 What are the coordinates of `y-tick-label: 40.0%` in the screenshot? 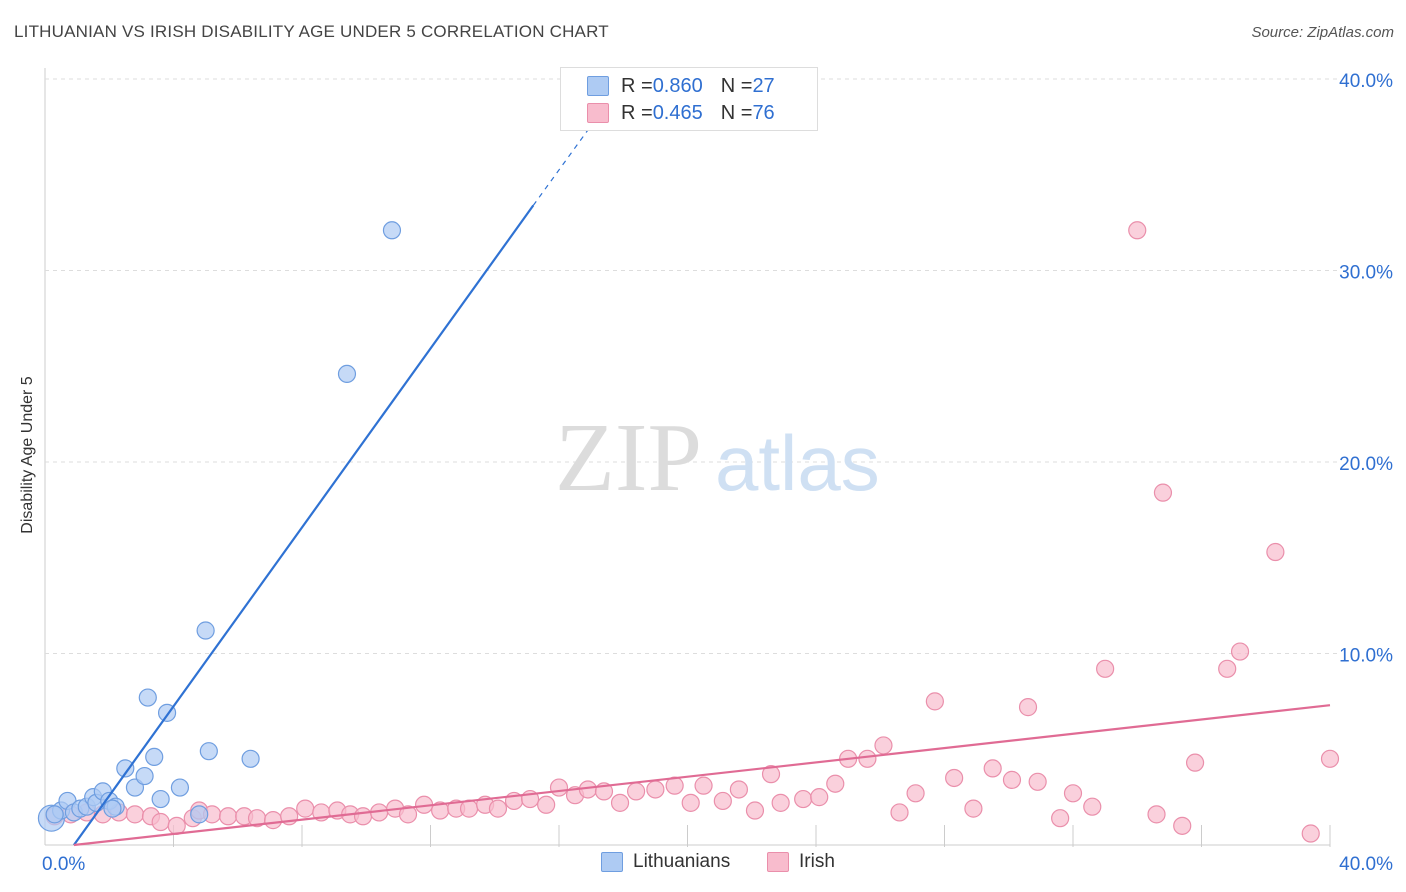 It's located at (1366, 81).